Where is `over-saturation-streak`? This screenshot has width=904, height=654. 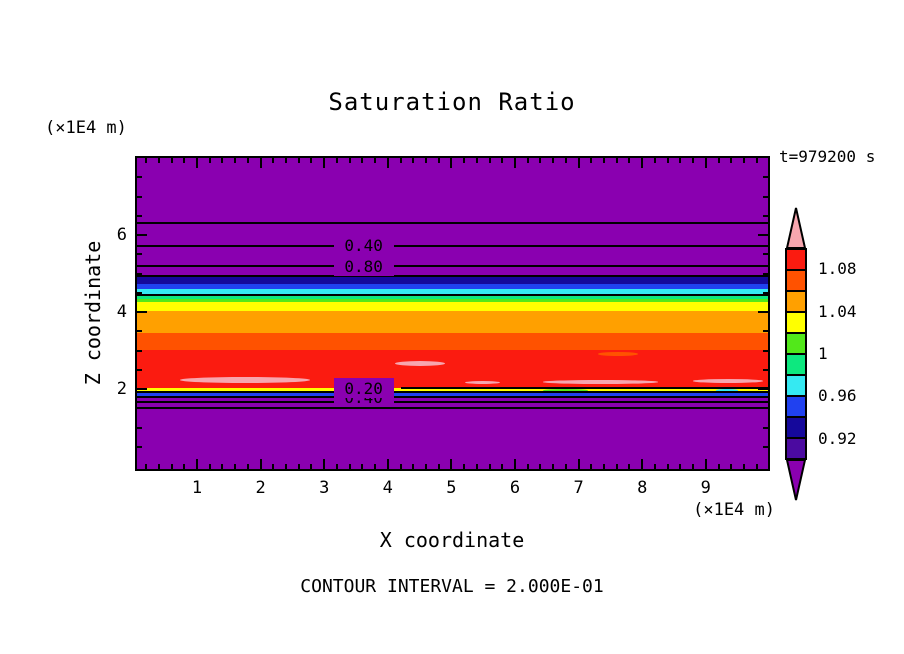 over-saturation-streak is located at coordinates (420, 363).